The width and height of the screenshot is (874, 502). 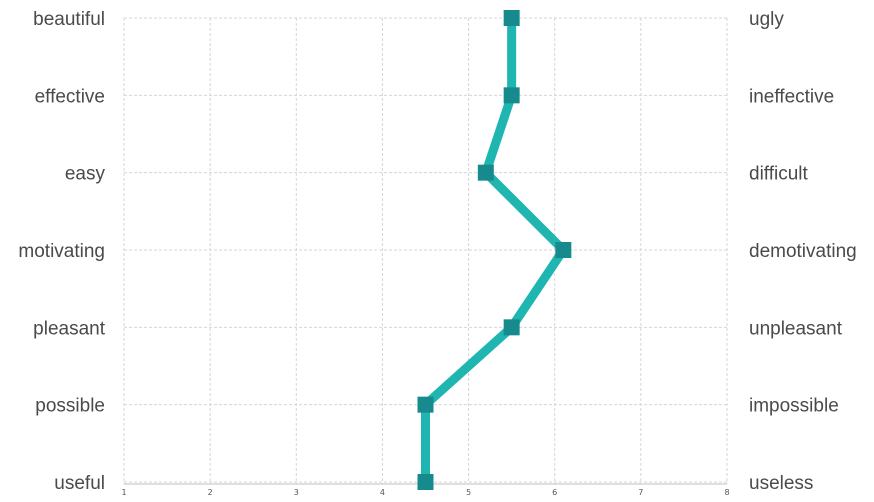 I want to click on left-pole-label: useful, so click(x=79, y=483).